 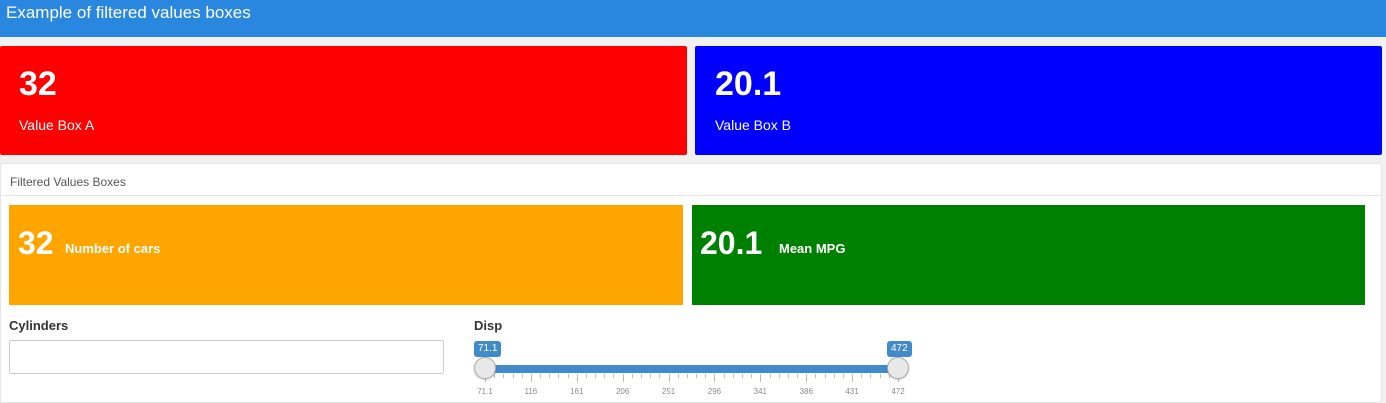 I want to click on disp-slider-track, so click(x=691, y=369).